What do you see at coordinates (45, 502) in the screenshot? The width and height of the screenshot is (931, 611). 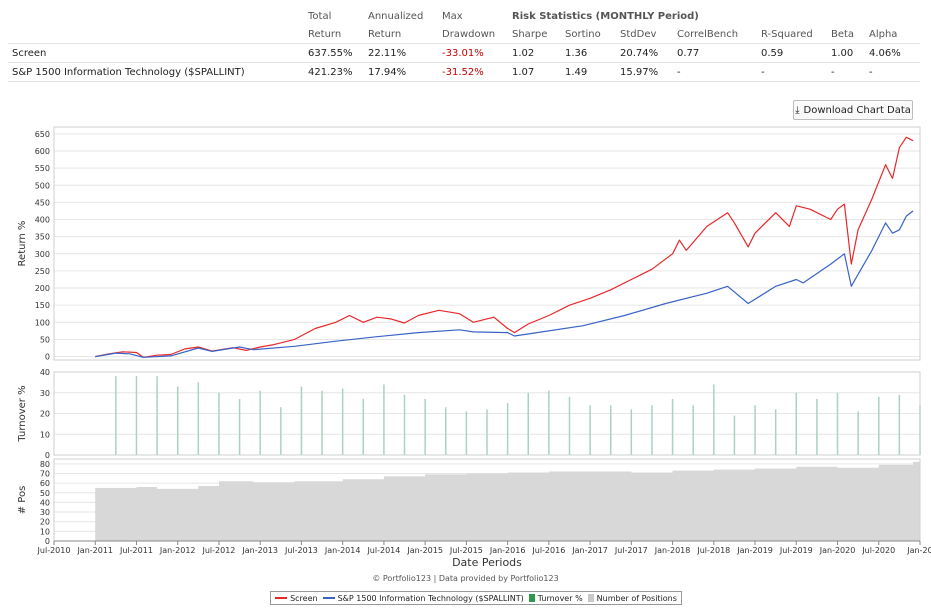 I see `y-tick-label: 40` at bounding box center [45, 502].